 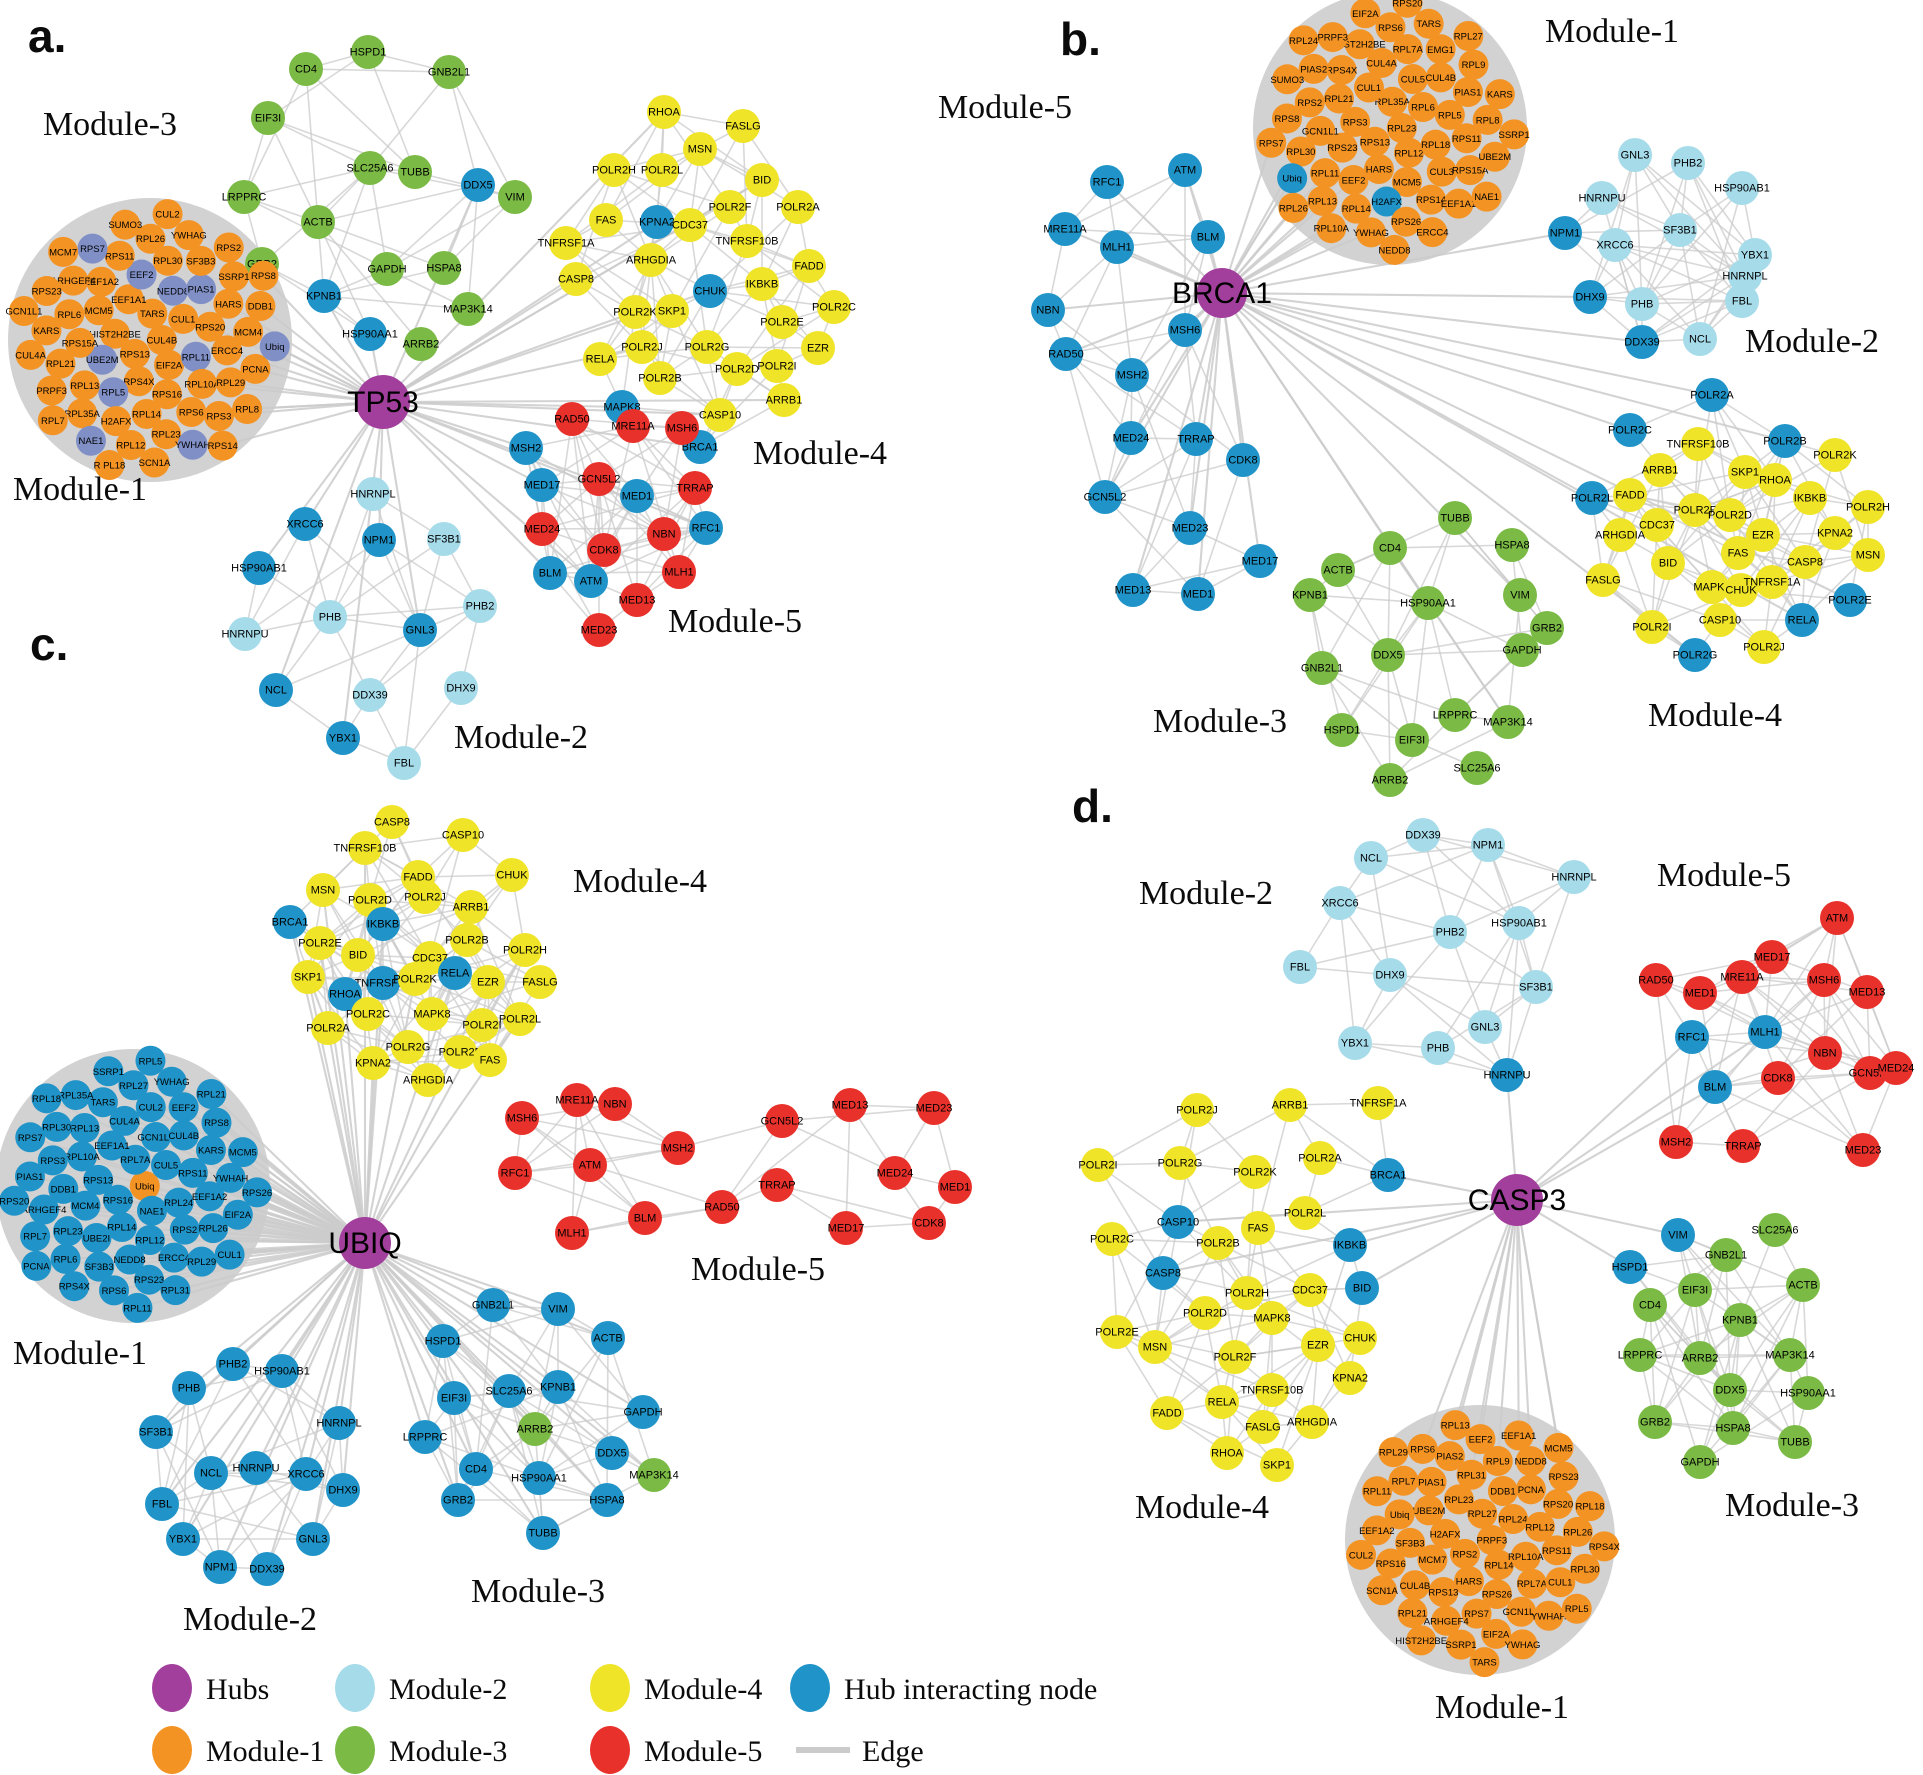 What do you see at coordinates (125, 224) in the screenshot?
I see `node-circle-SUMO3` at bounding box center [125, 224].